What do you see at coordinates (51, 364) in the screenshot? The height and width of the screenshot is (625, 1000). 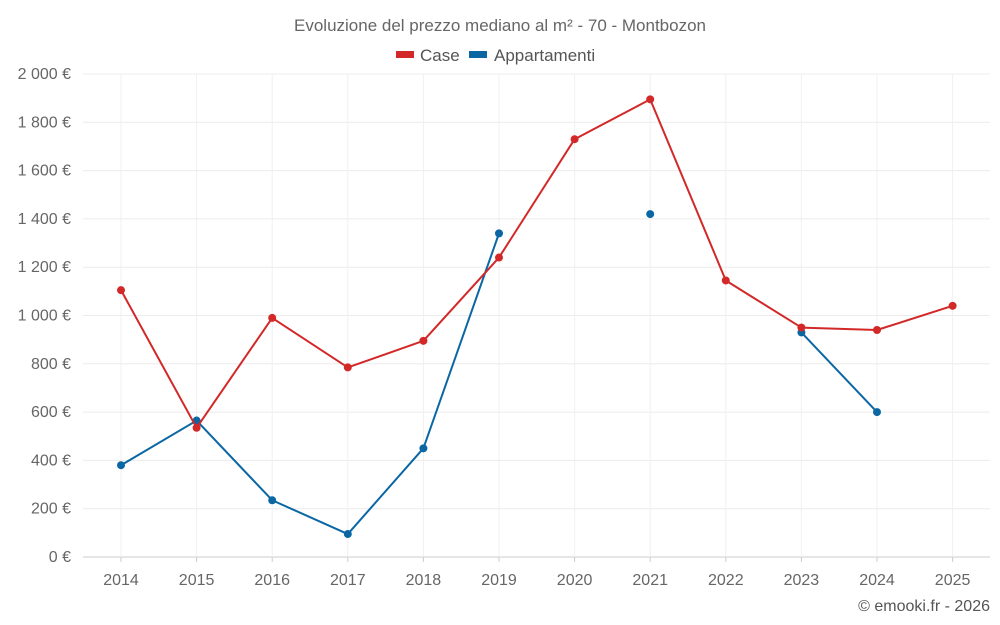 I see `y-tick-label: 800 €` at bounding box center [51, 364].